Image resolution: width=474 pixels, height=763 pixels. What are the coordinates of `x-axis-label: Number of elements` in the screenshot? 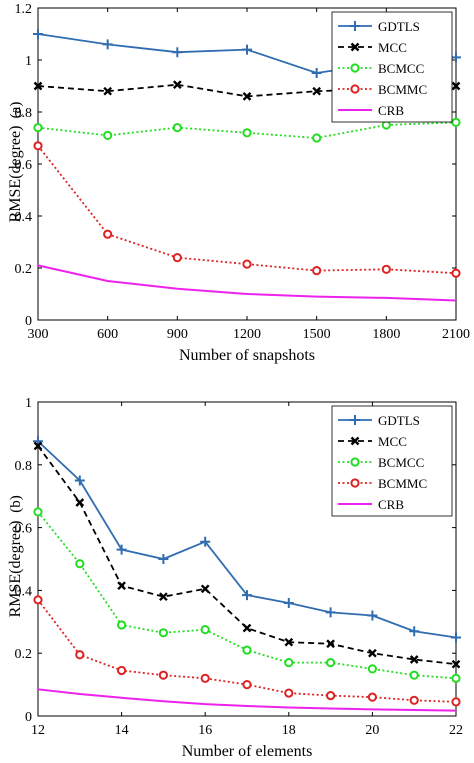 It's located at (247, 751).